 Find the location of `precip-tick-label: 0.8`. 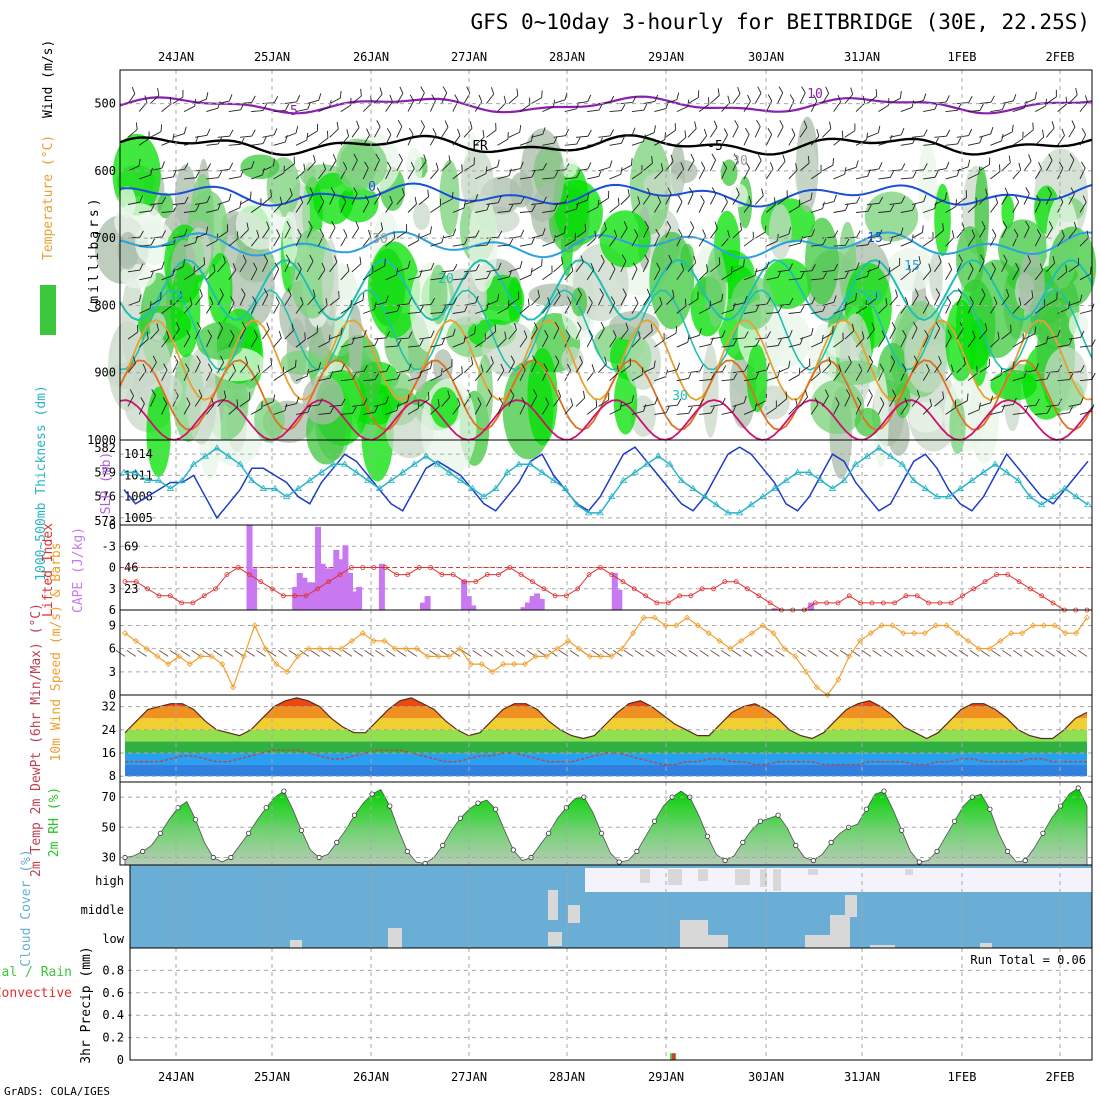

precip-tick-label: 0.8 is located at coordinates (113, 970).